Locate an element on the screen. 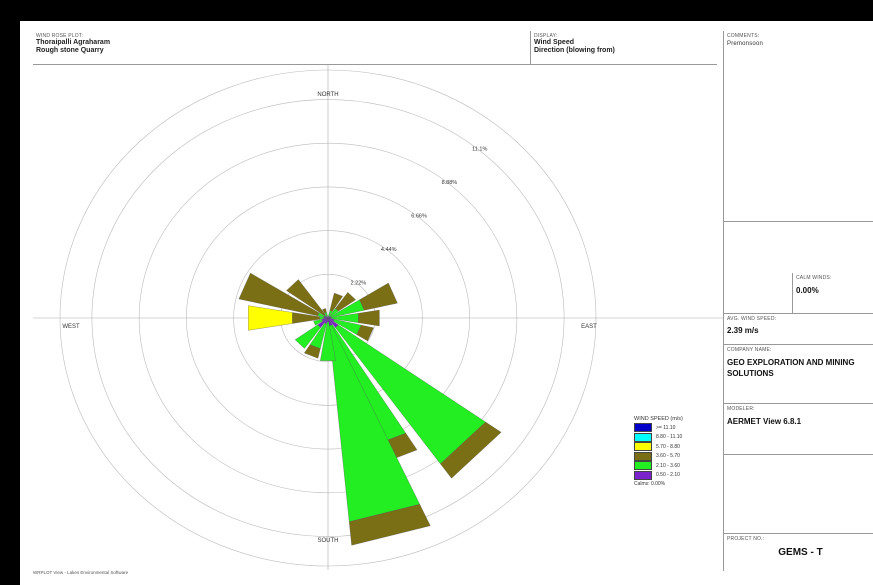  modeler-cell: MODELER: AERMET View 6.8.1 is located at coordinates (798, 429).